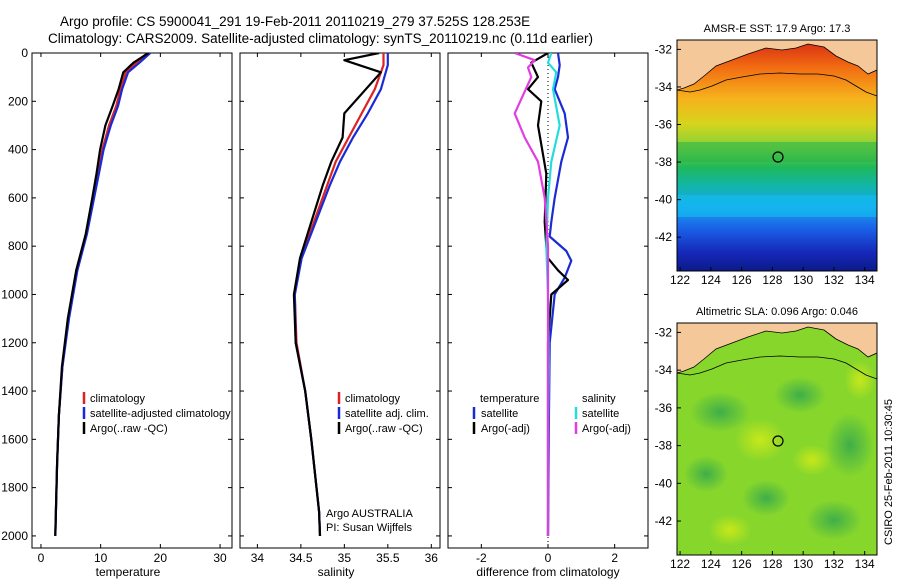 This screenshot has width=900, height=585. I want to click on legend-header-temperature: temperature, so click(509, 399).